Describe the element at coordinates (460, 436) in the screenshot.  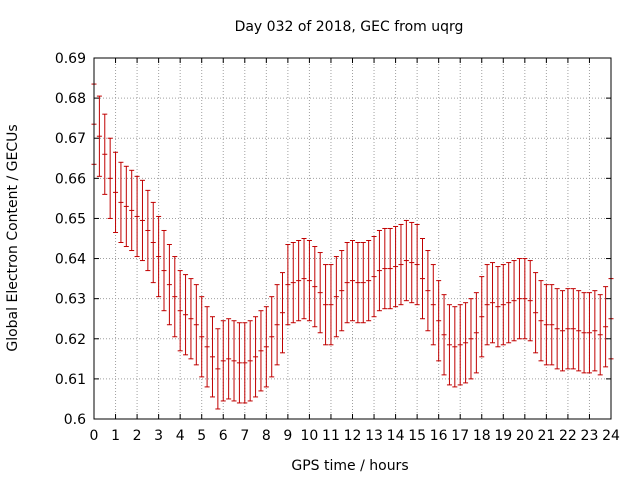
I see `x-tick-label: 17` at that location.